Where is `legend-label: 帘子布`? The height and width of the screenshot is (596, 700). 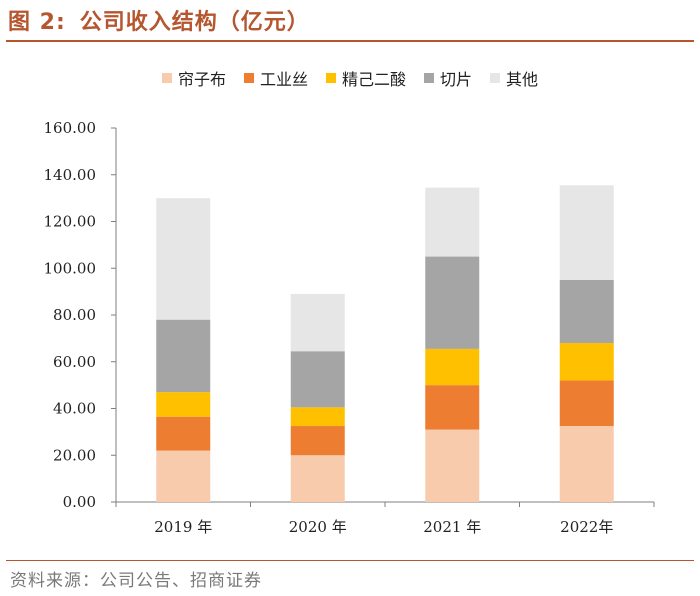 legend-label: 帘子布 is located at coordinates (201, 79).